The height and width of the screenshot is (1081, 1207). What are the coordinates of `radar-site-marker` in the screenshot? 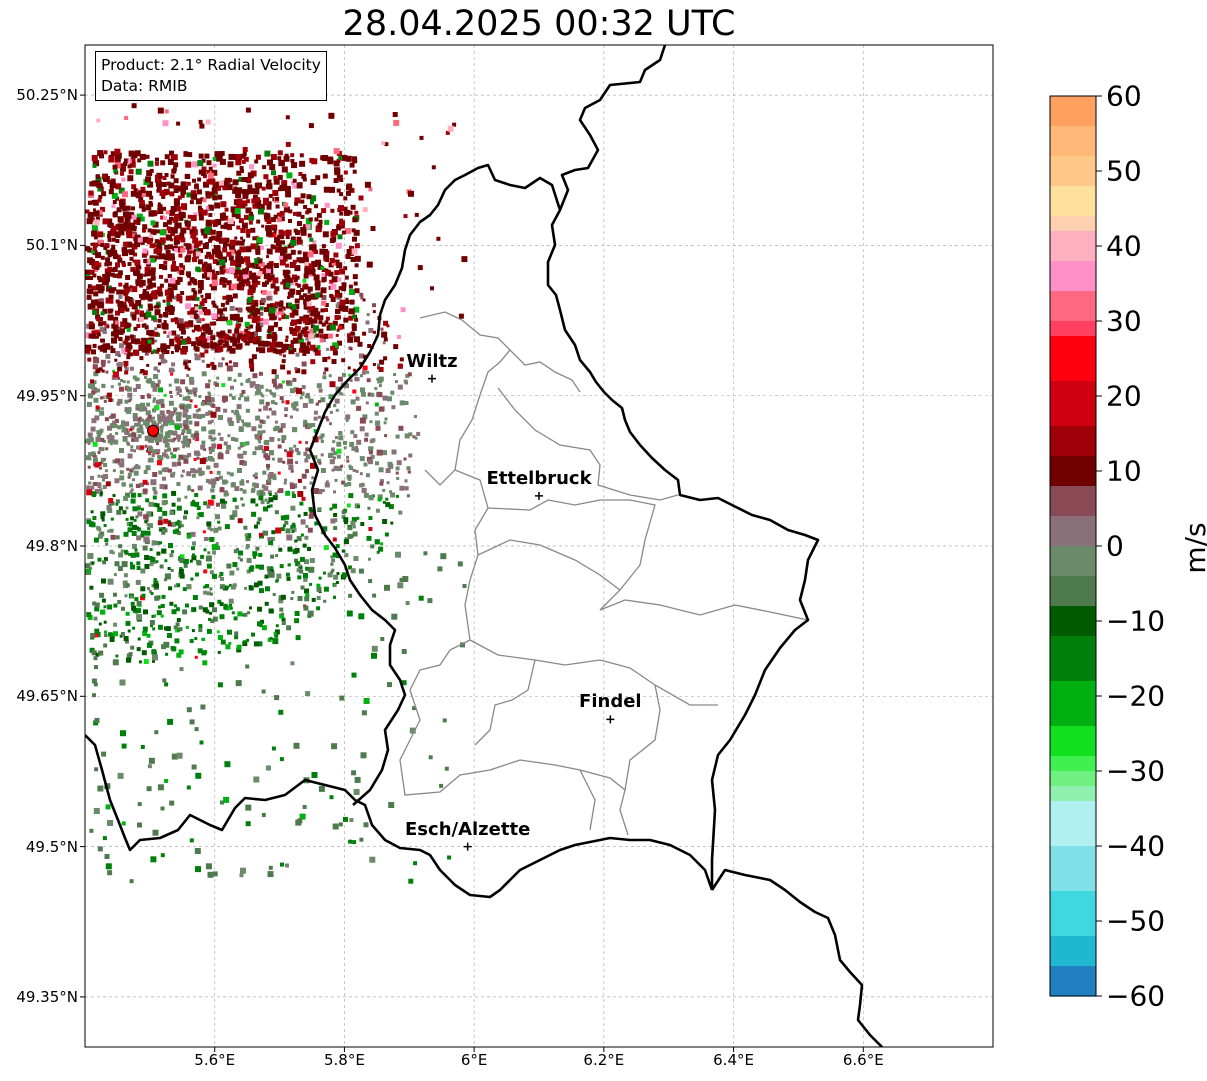 It's located at (153, 430).